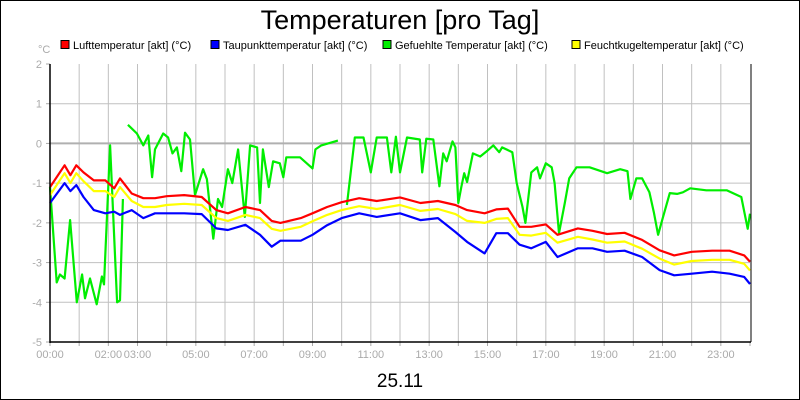  Describe the element at coordinates (39, 65) in the screenshot. I see `y-tick-label: 2` at that location.